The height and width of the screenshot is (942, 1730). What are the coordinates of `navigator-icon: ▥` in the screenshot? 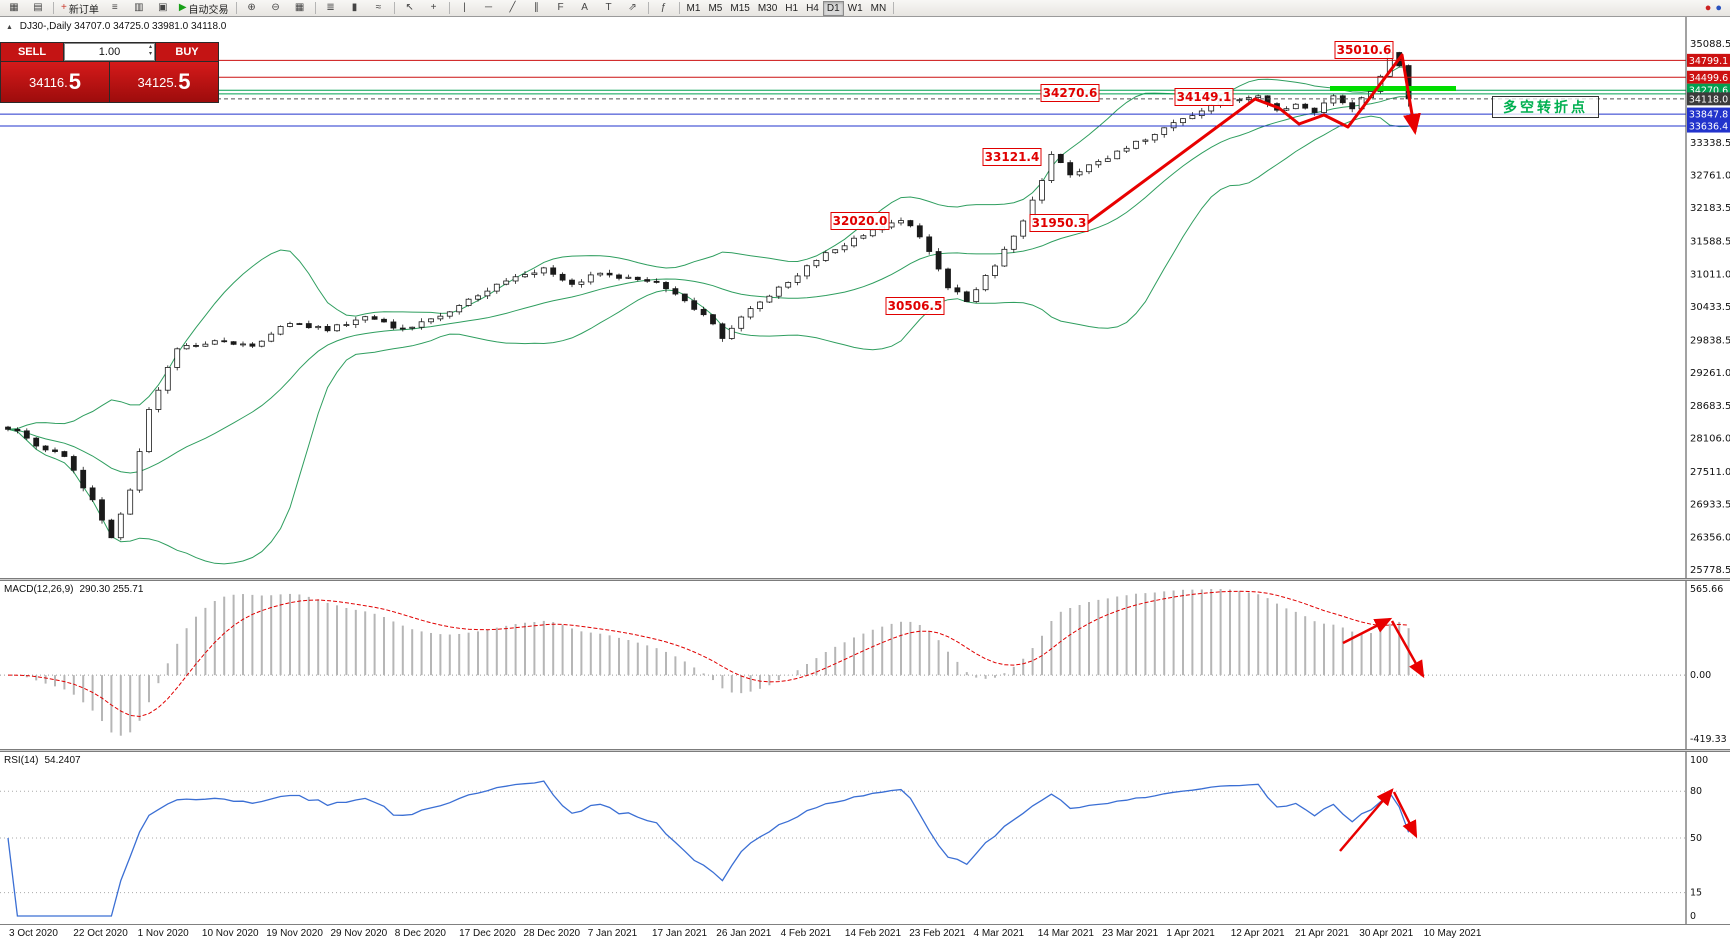 It's located at (139, 8).